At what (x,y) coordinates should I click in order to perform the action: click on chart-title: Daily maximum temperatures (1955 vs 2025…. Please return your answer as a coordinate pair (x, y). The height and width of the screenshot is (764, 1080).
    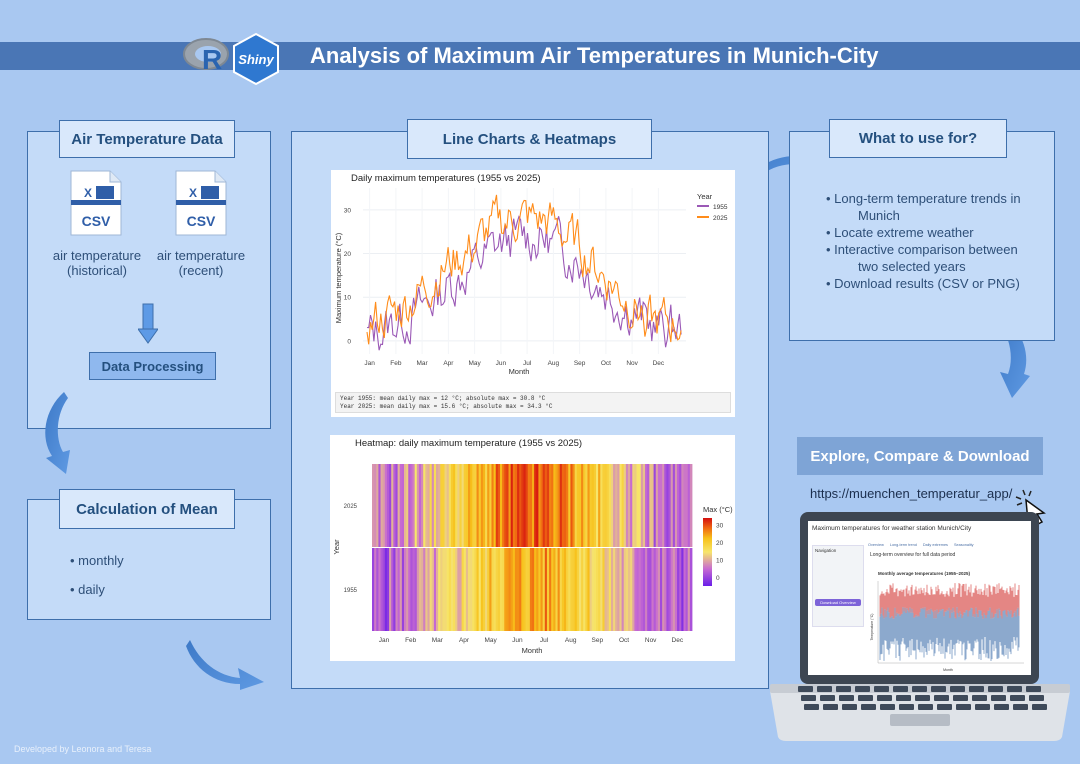
    Looking at the image, I should click on (446, 178).